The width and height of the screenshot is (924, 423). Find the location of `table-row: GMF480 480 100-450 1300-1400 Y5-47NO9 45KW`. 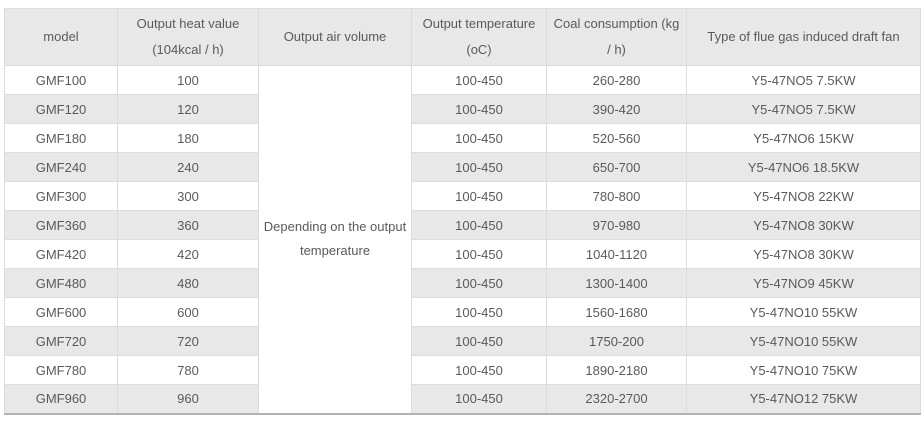

table-row: GMF480 480 100-450 1300-1400 Y5-47NO9 45KW is located at coordinates (462, 283).